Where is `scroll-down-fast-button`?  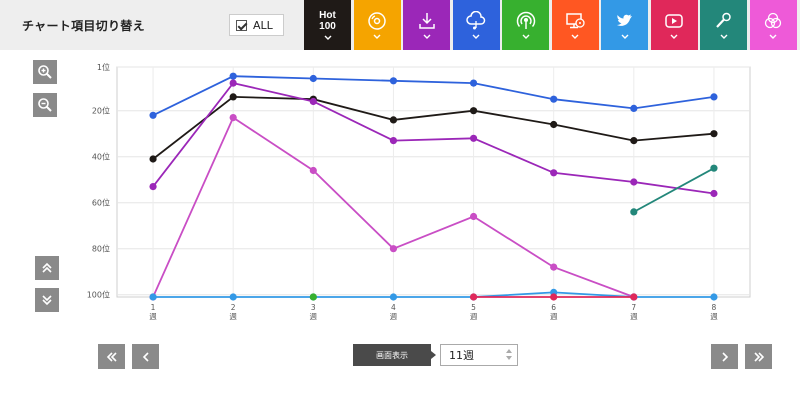 scroll-down-fast-button is located at coordinates (47, 300).